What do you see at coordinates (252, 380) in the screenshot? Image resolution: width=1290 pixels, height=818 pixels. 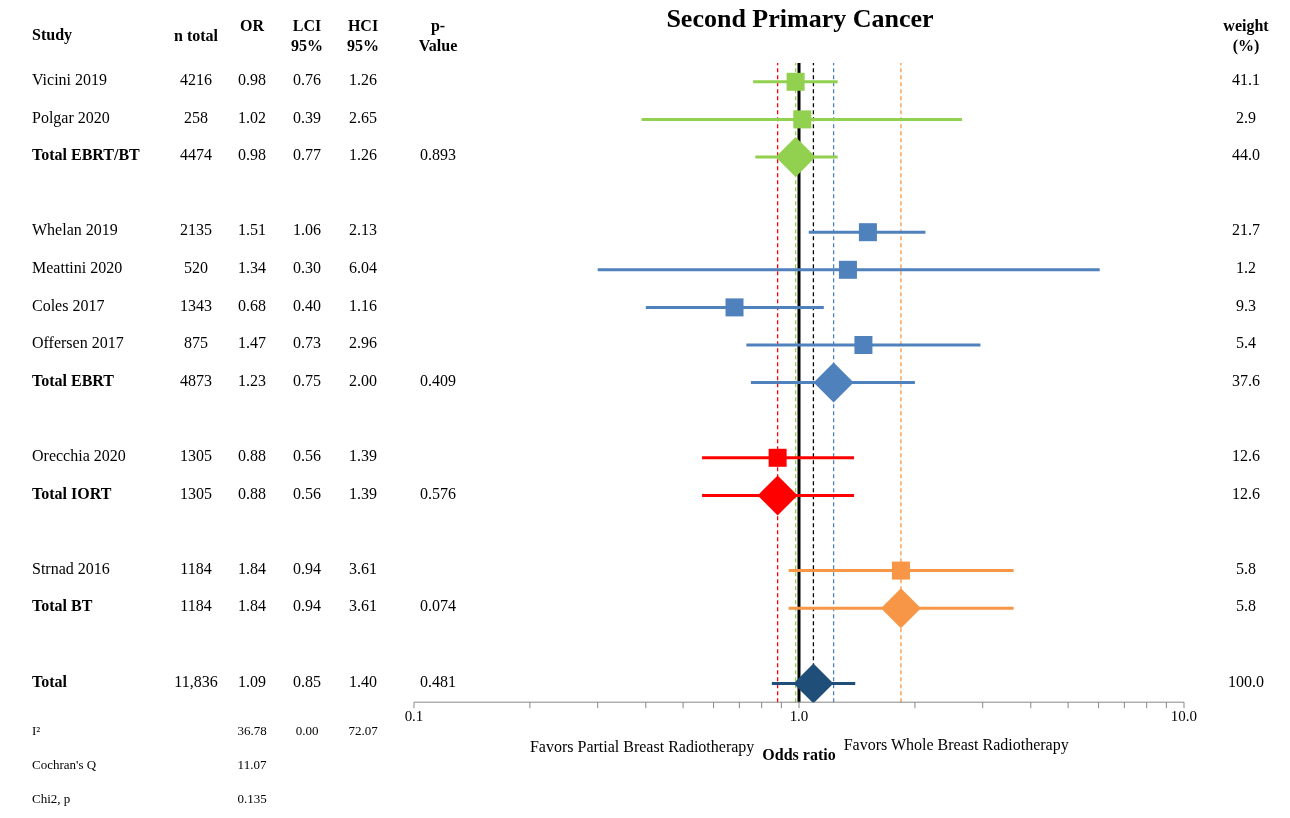 I see `data-label: 1.23` at bounding box center [252, 380].